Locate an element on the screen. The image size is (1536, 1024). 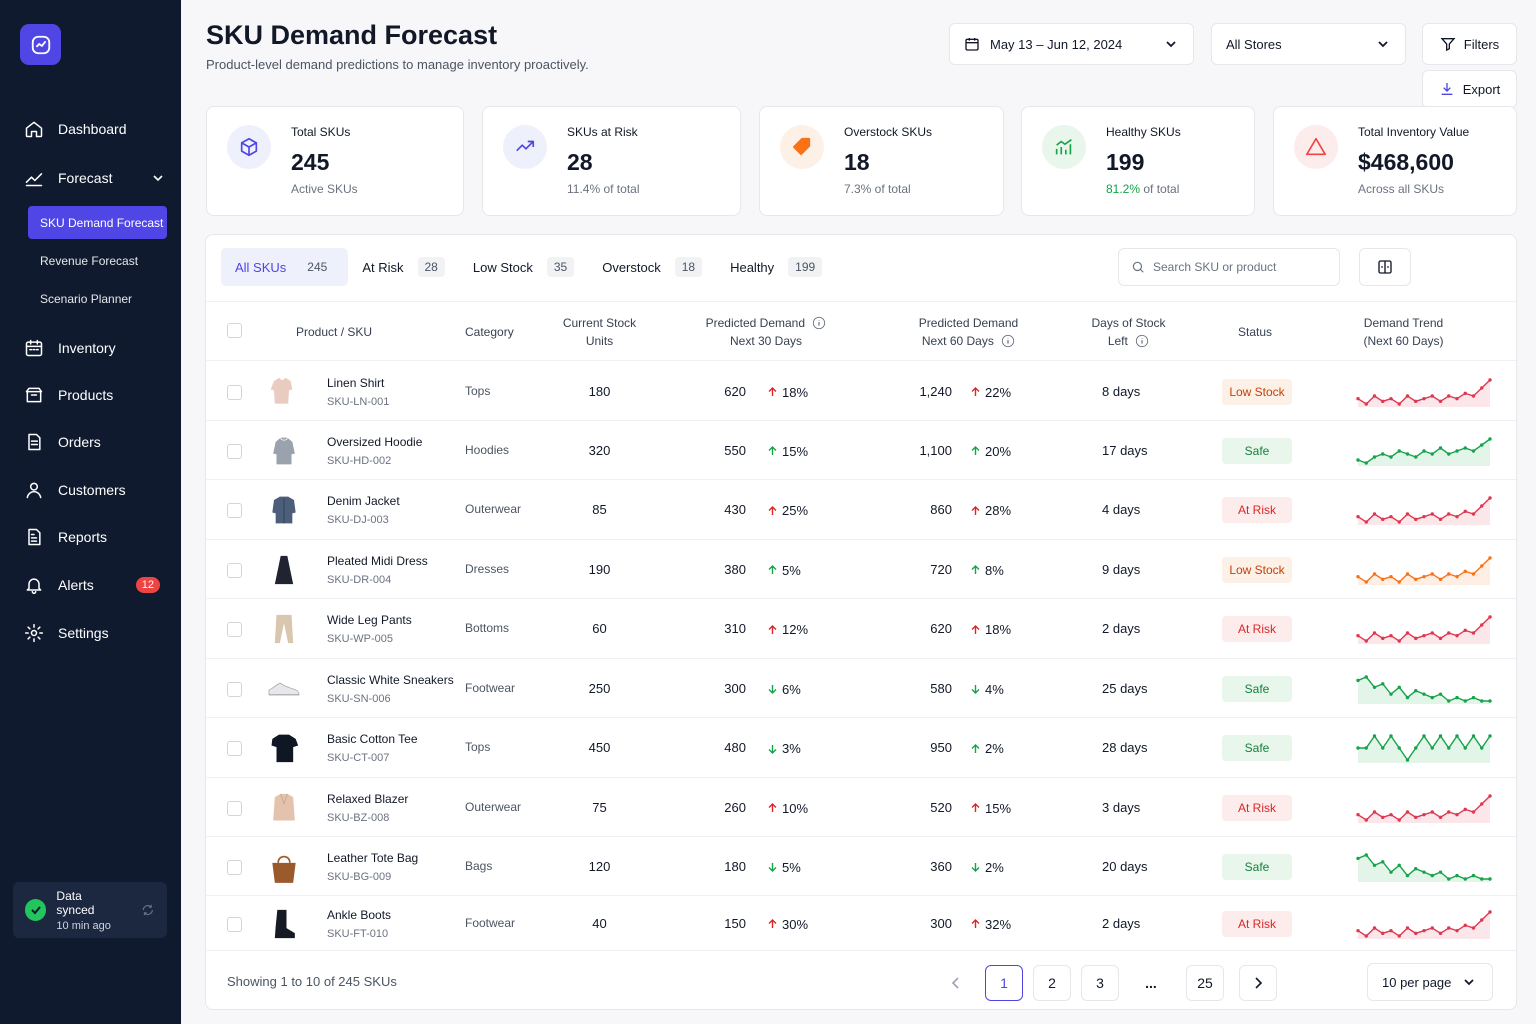
product-info: Ankle Boots SKU-FT-010 is located at coordinates (359, 924).